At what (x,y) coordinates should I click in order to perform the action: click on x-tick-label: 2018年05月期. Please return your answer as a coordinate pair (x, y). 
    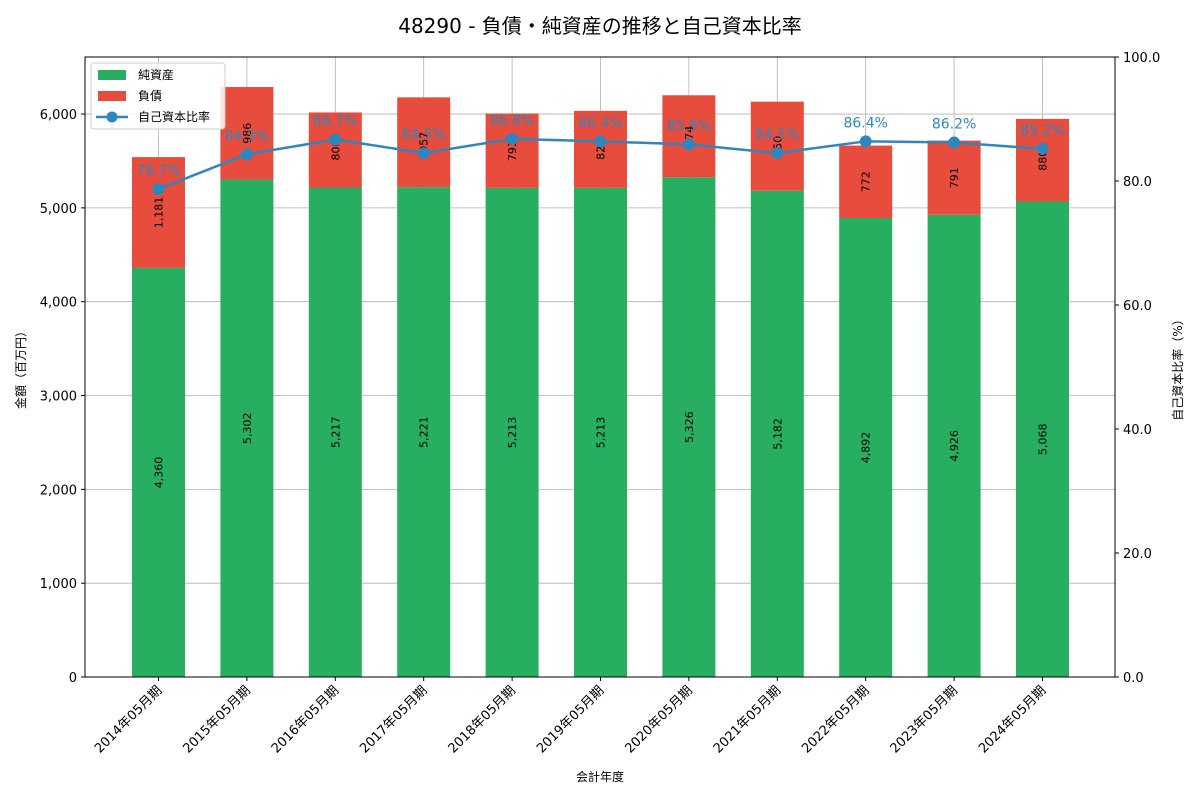
    Looking at the image, I should click on (482, 719).